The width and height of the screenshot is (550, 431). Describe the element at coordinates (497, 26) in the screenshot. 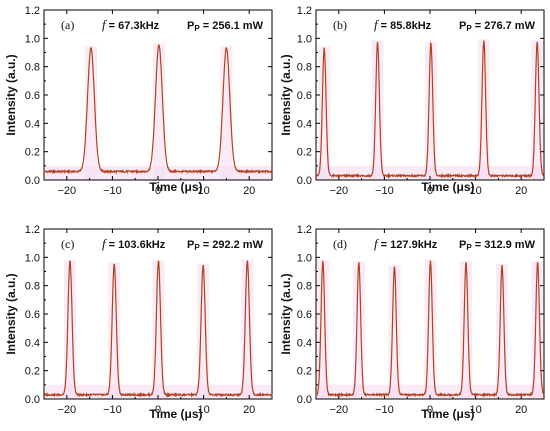

I see `power-label: PP = 276.7 mW` at that location.